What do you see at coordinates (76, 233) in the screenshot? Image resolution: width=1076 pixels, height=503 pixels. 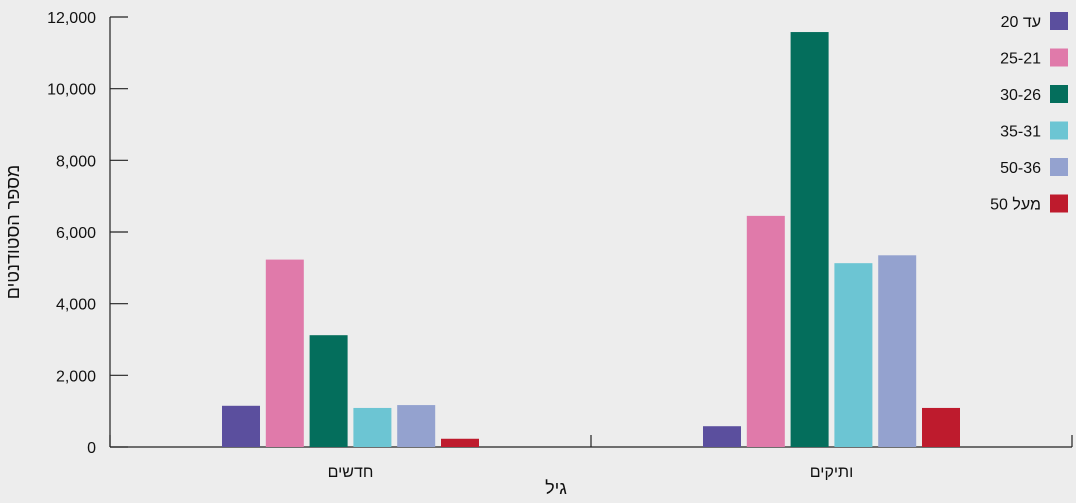 I see `y-tick-label: 6,000` at bounding box center [76, 233].